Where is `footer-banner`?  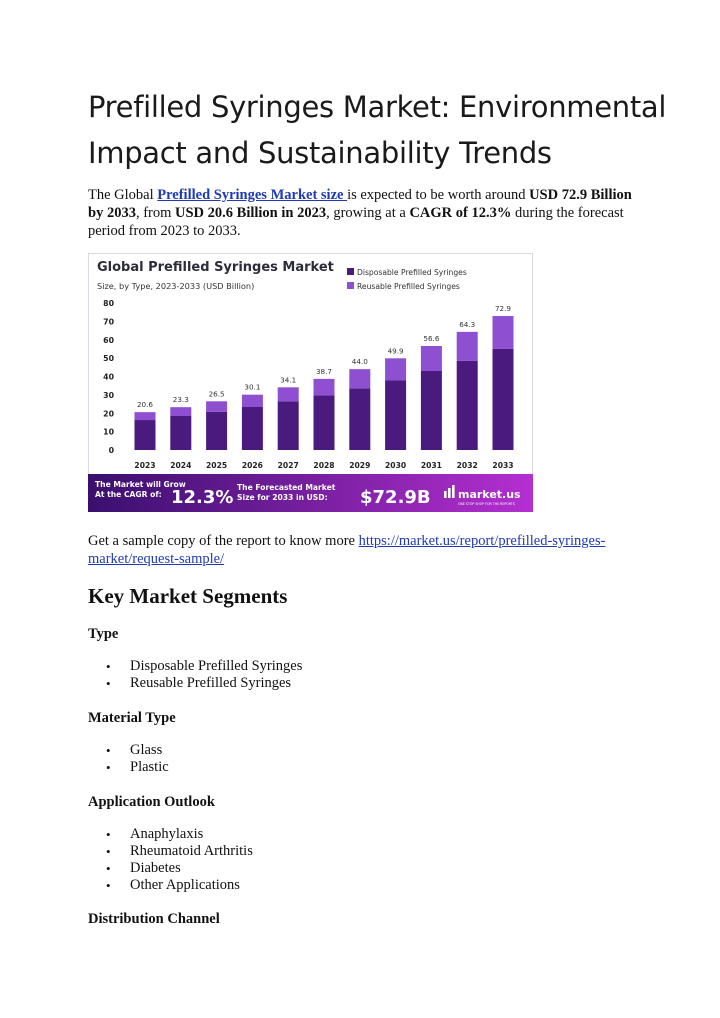
footer-banner is located at coordinates (310, 493).